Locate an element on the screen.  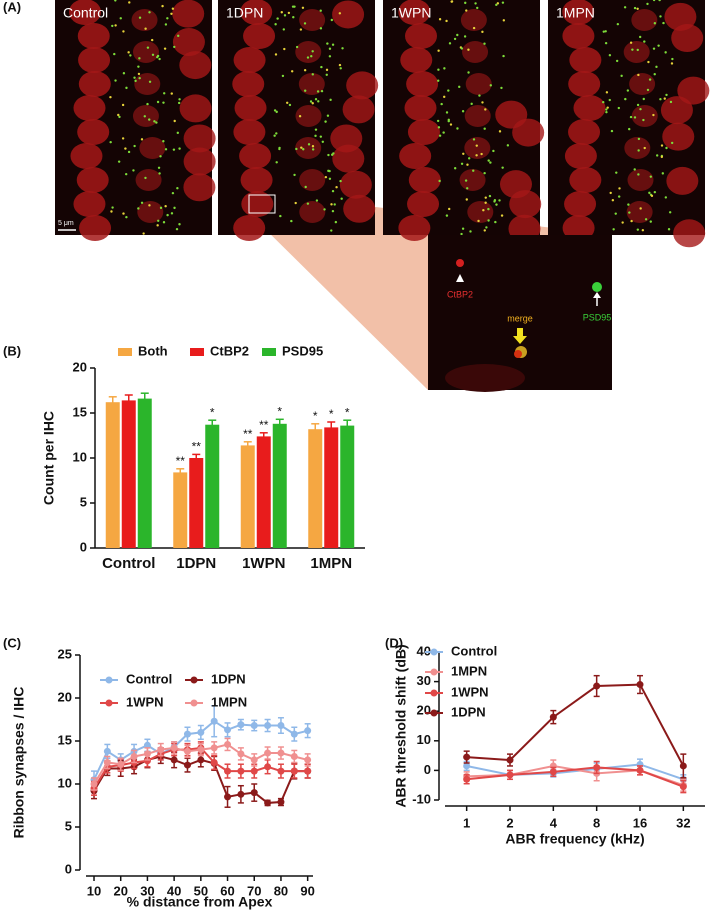
x-tick-label: 10 is located at coordinates (94, 890).